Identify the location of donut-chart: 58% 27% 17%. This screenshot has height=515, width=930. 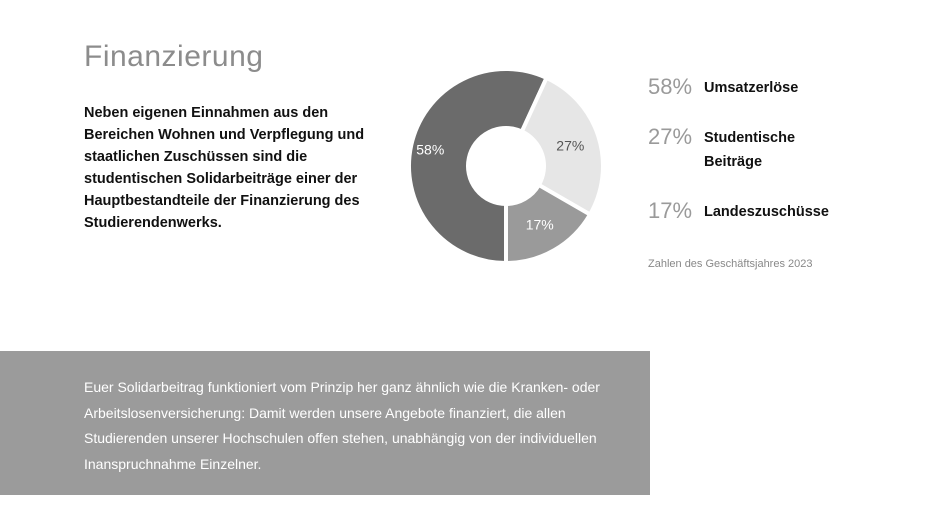
(506, 166).